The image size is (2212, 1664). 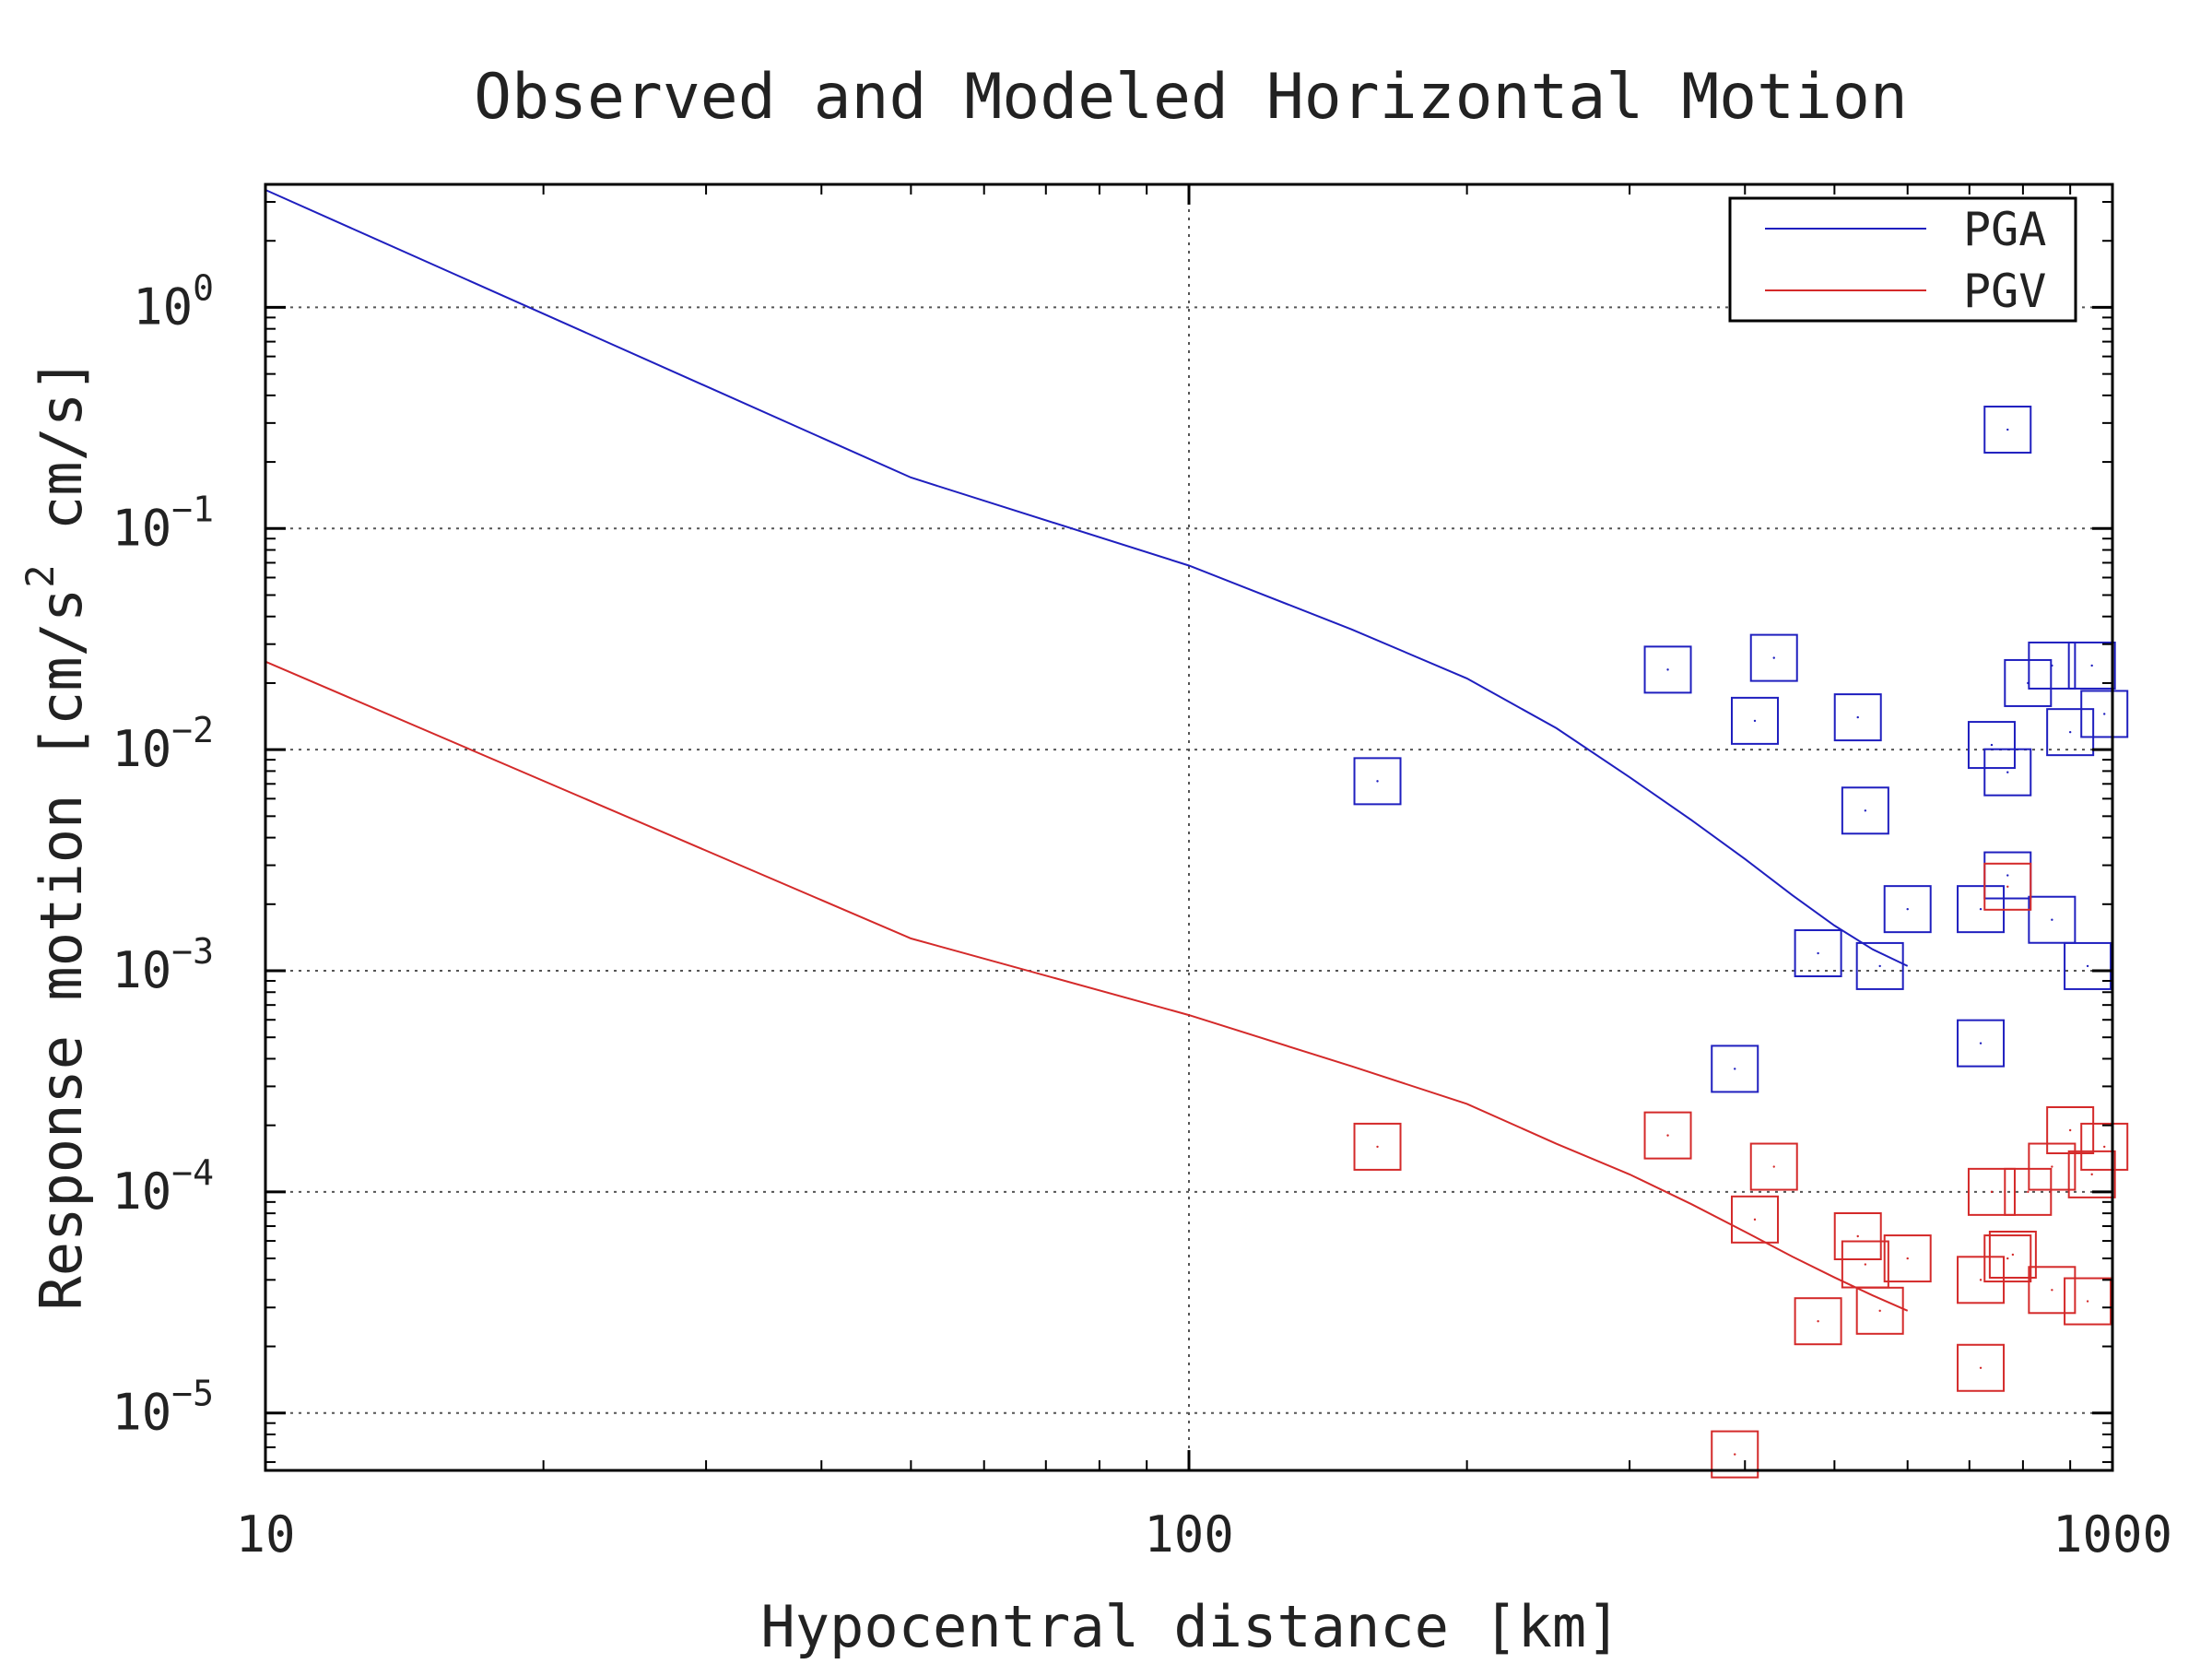 What do you see at coordinates (163, 1408) in the screenshot?
I see `y-tick-label-5: 10⁻⁵` at bounding box center [163, 1408].